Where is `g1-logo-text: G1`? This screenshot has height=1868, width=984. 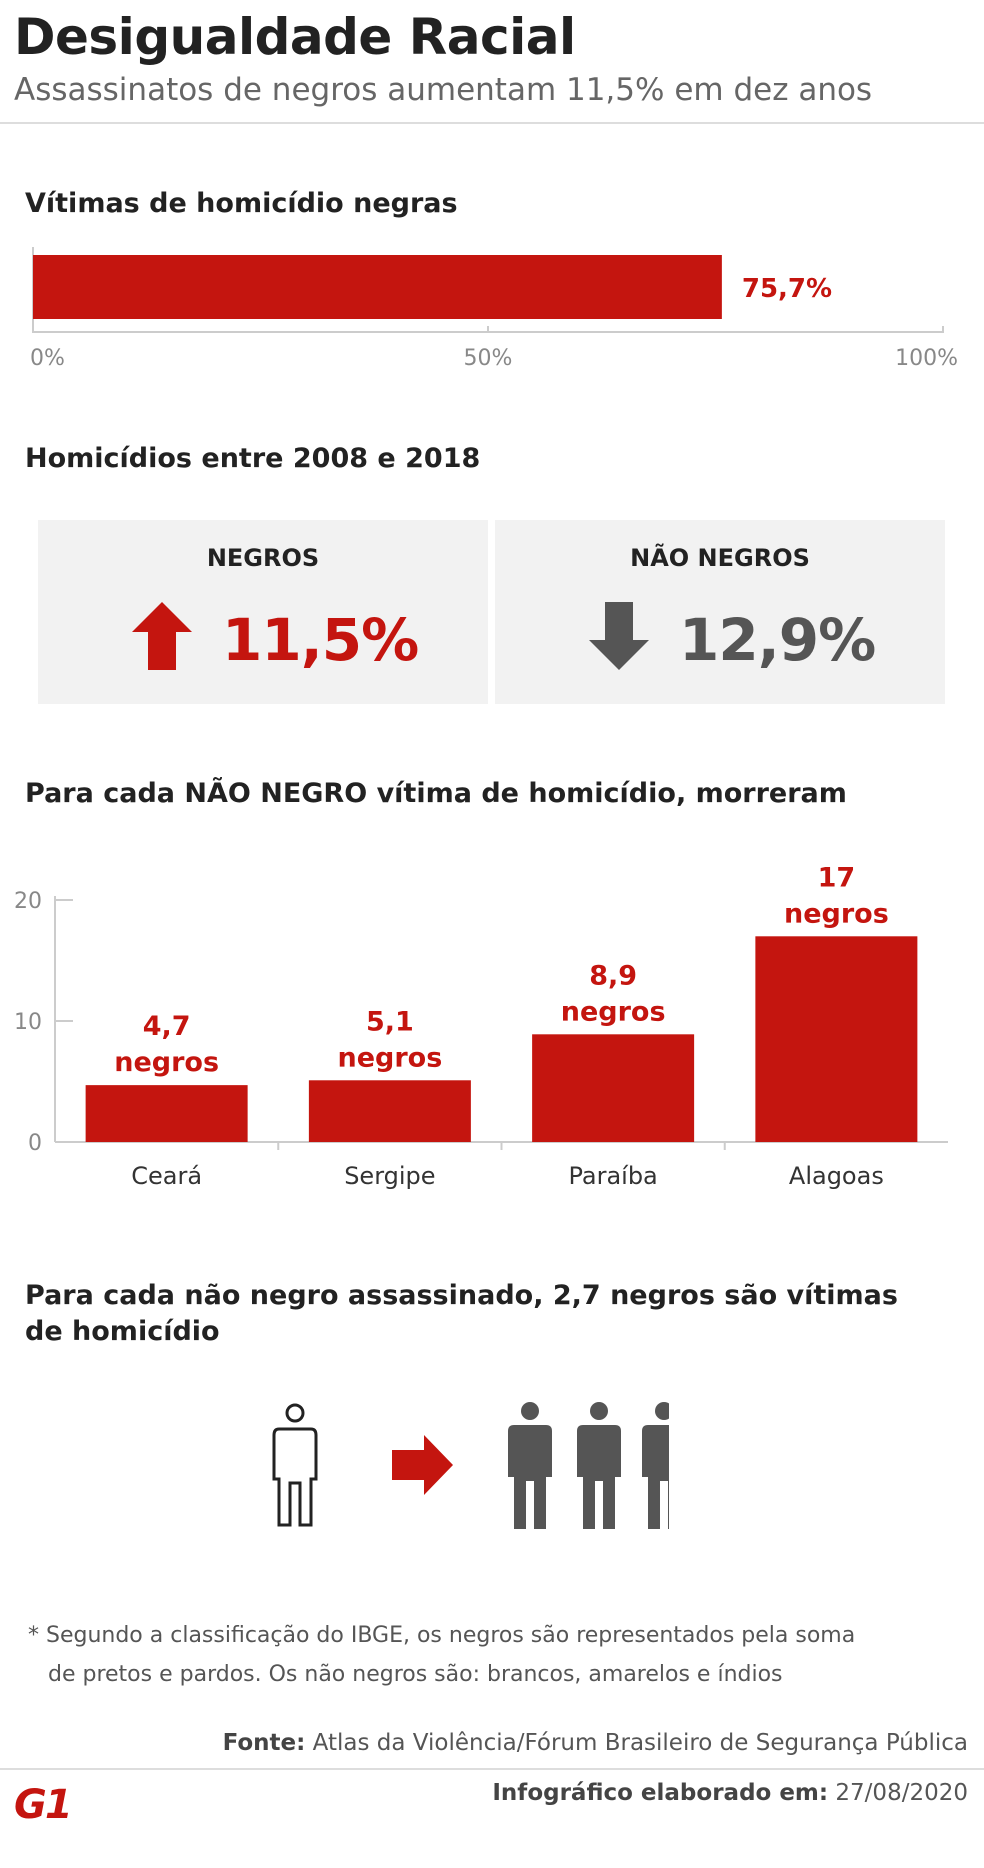
g1-logo-text: G1 is located at coordinates (43, 1805).